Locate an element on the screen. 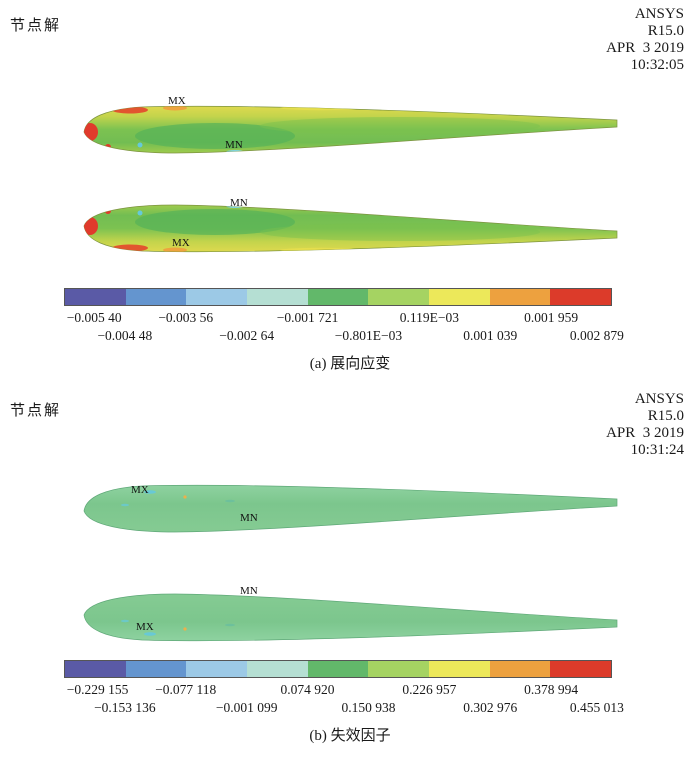  legend-value: 0.001 039 is located at coordinates (490, 335).